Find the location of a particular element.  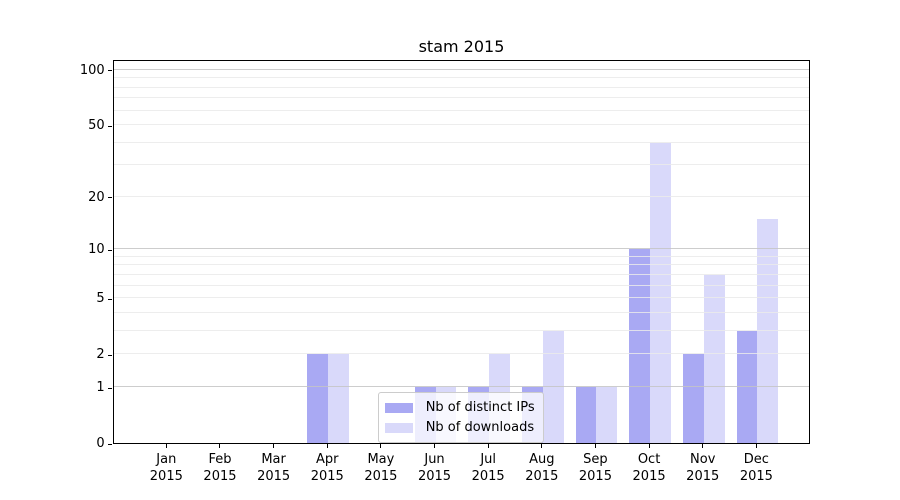

legend-entry-distinct-ips: Nb of distinct IPs is located at coordinates (459, 407).